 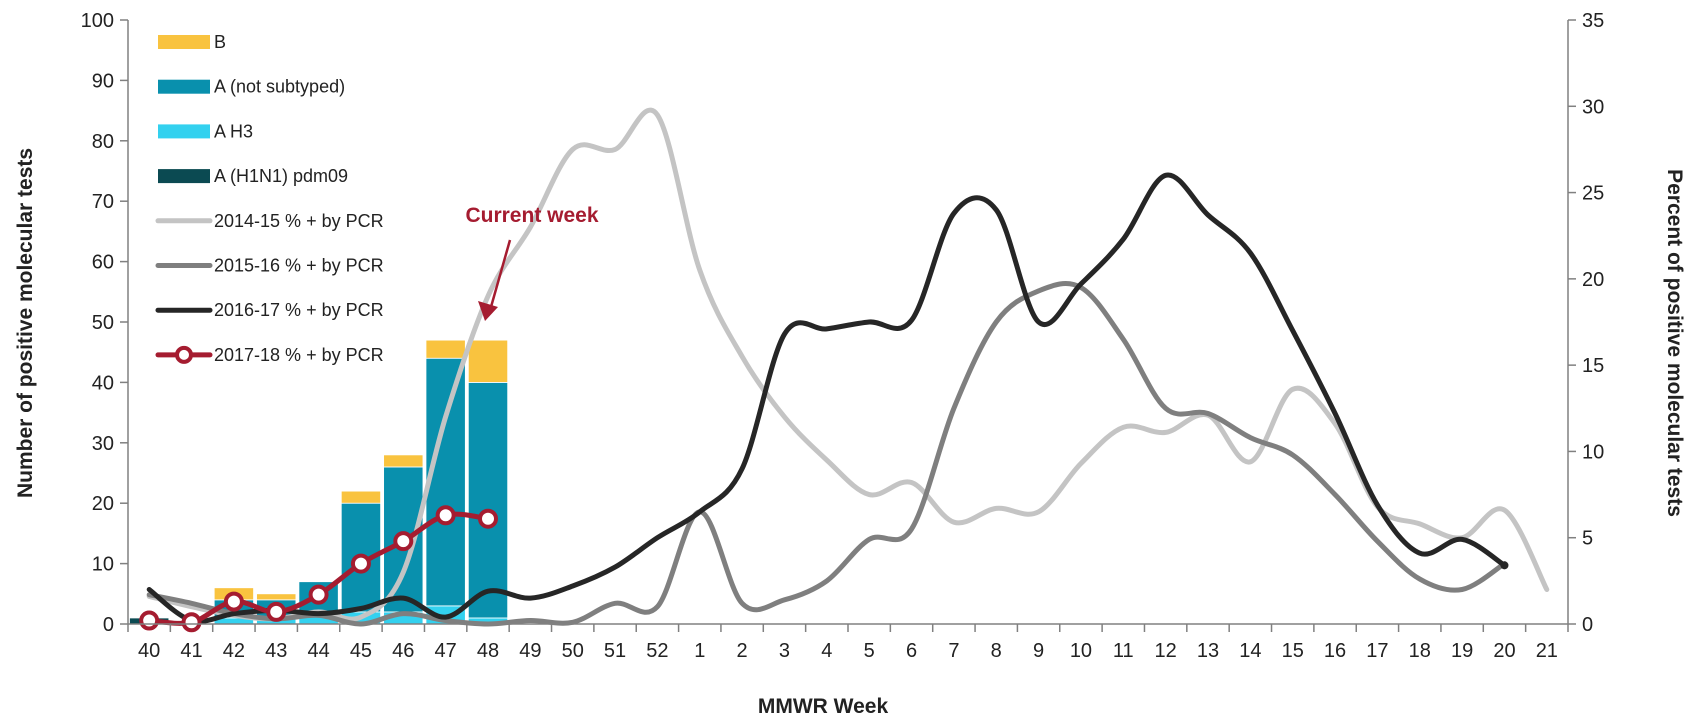 I want to click on x-tick-label: 8, so click(x=996, y=651).